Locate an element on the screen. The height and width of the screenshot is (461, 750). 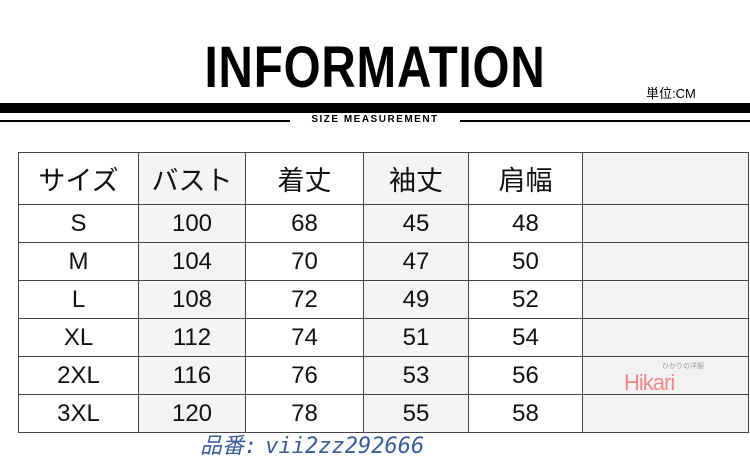
table-row: L 108 72 49 52 is located at coordinates (383, 299).